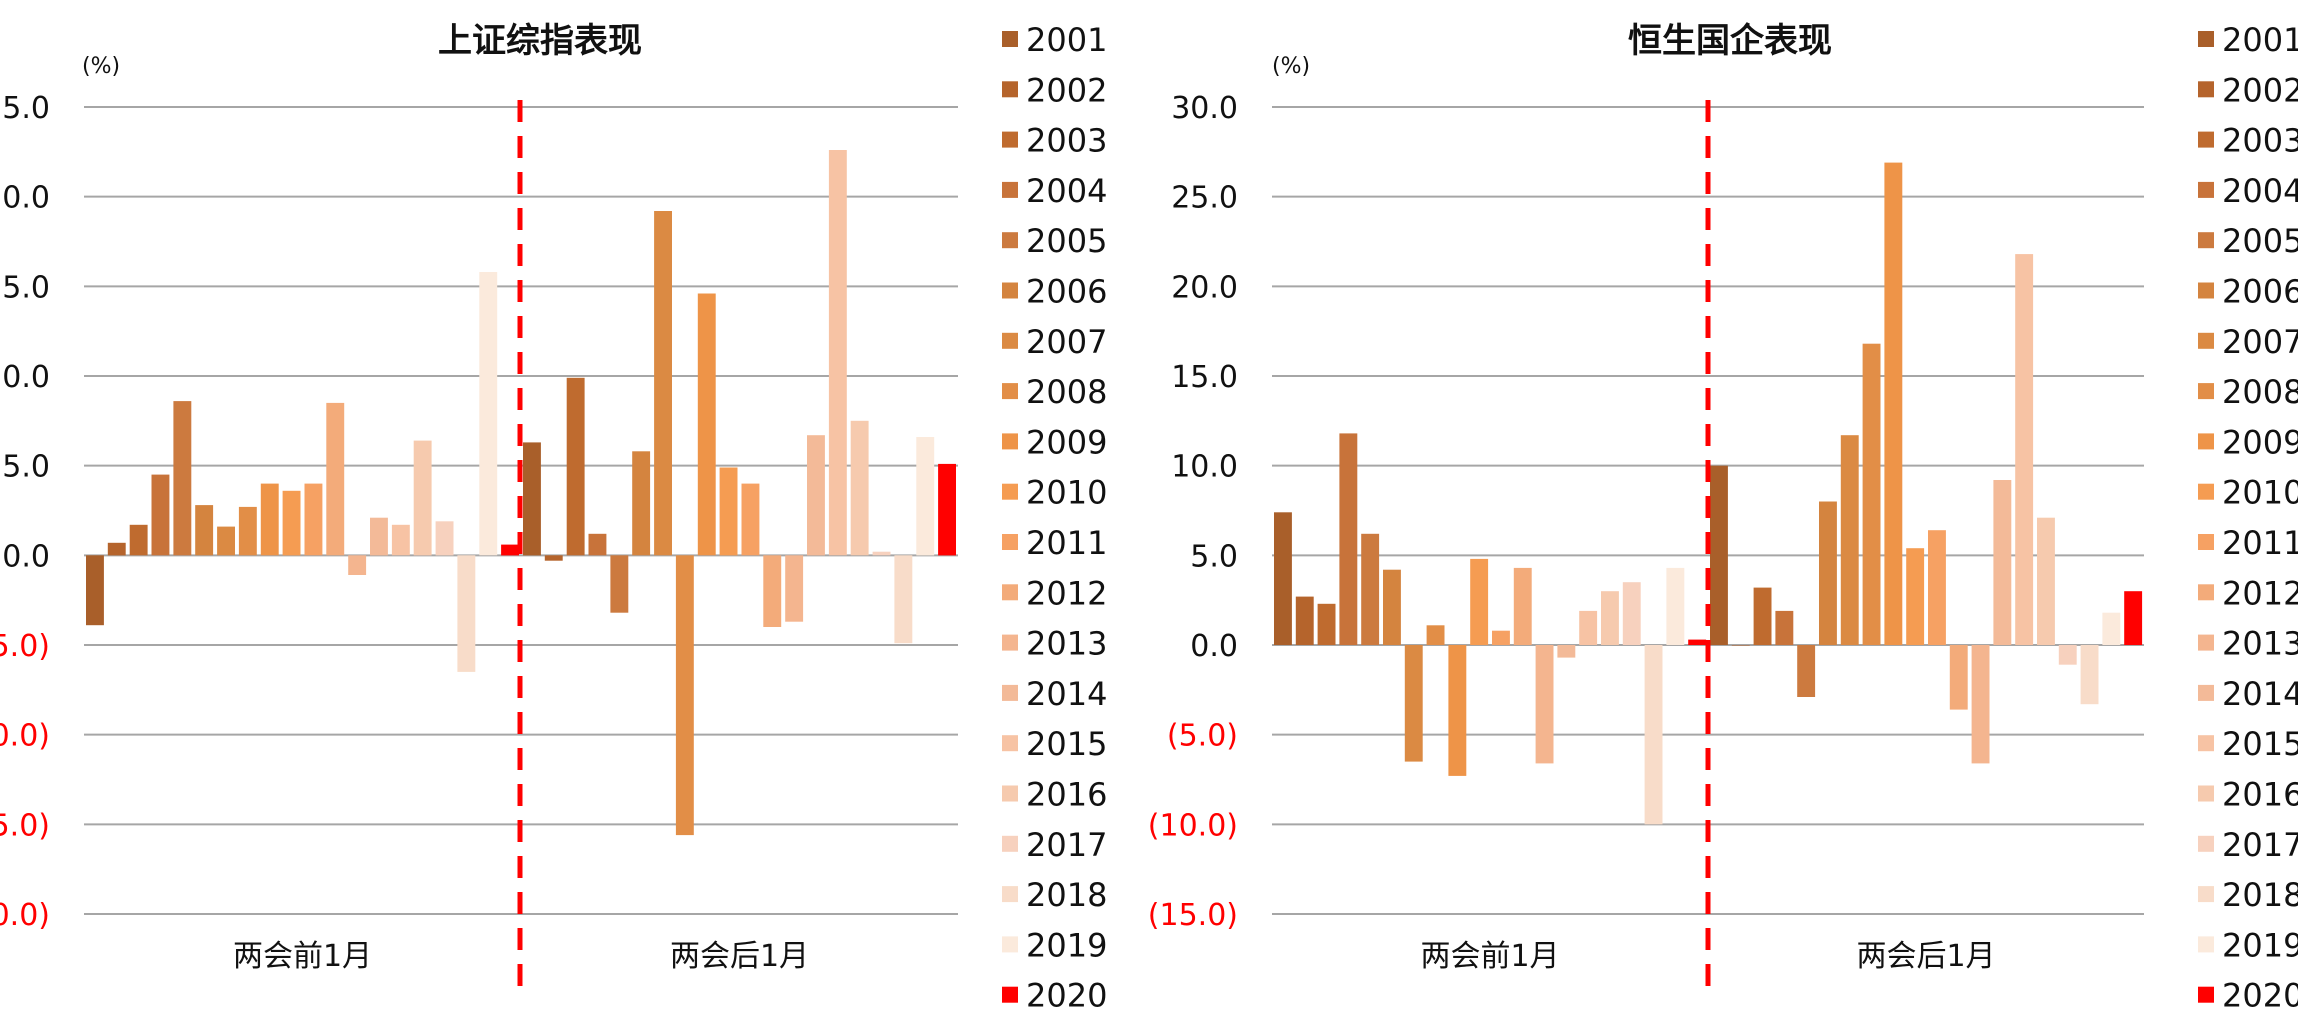 The width and height of the screenshot is (2298, 1033). I want to click on bar-2020-before, so click(510, 550).